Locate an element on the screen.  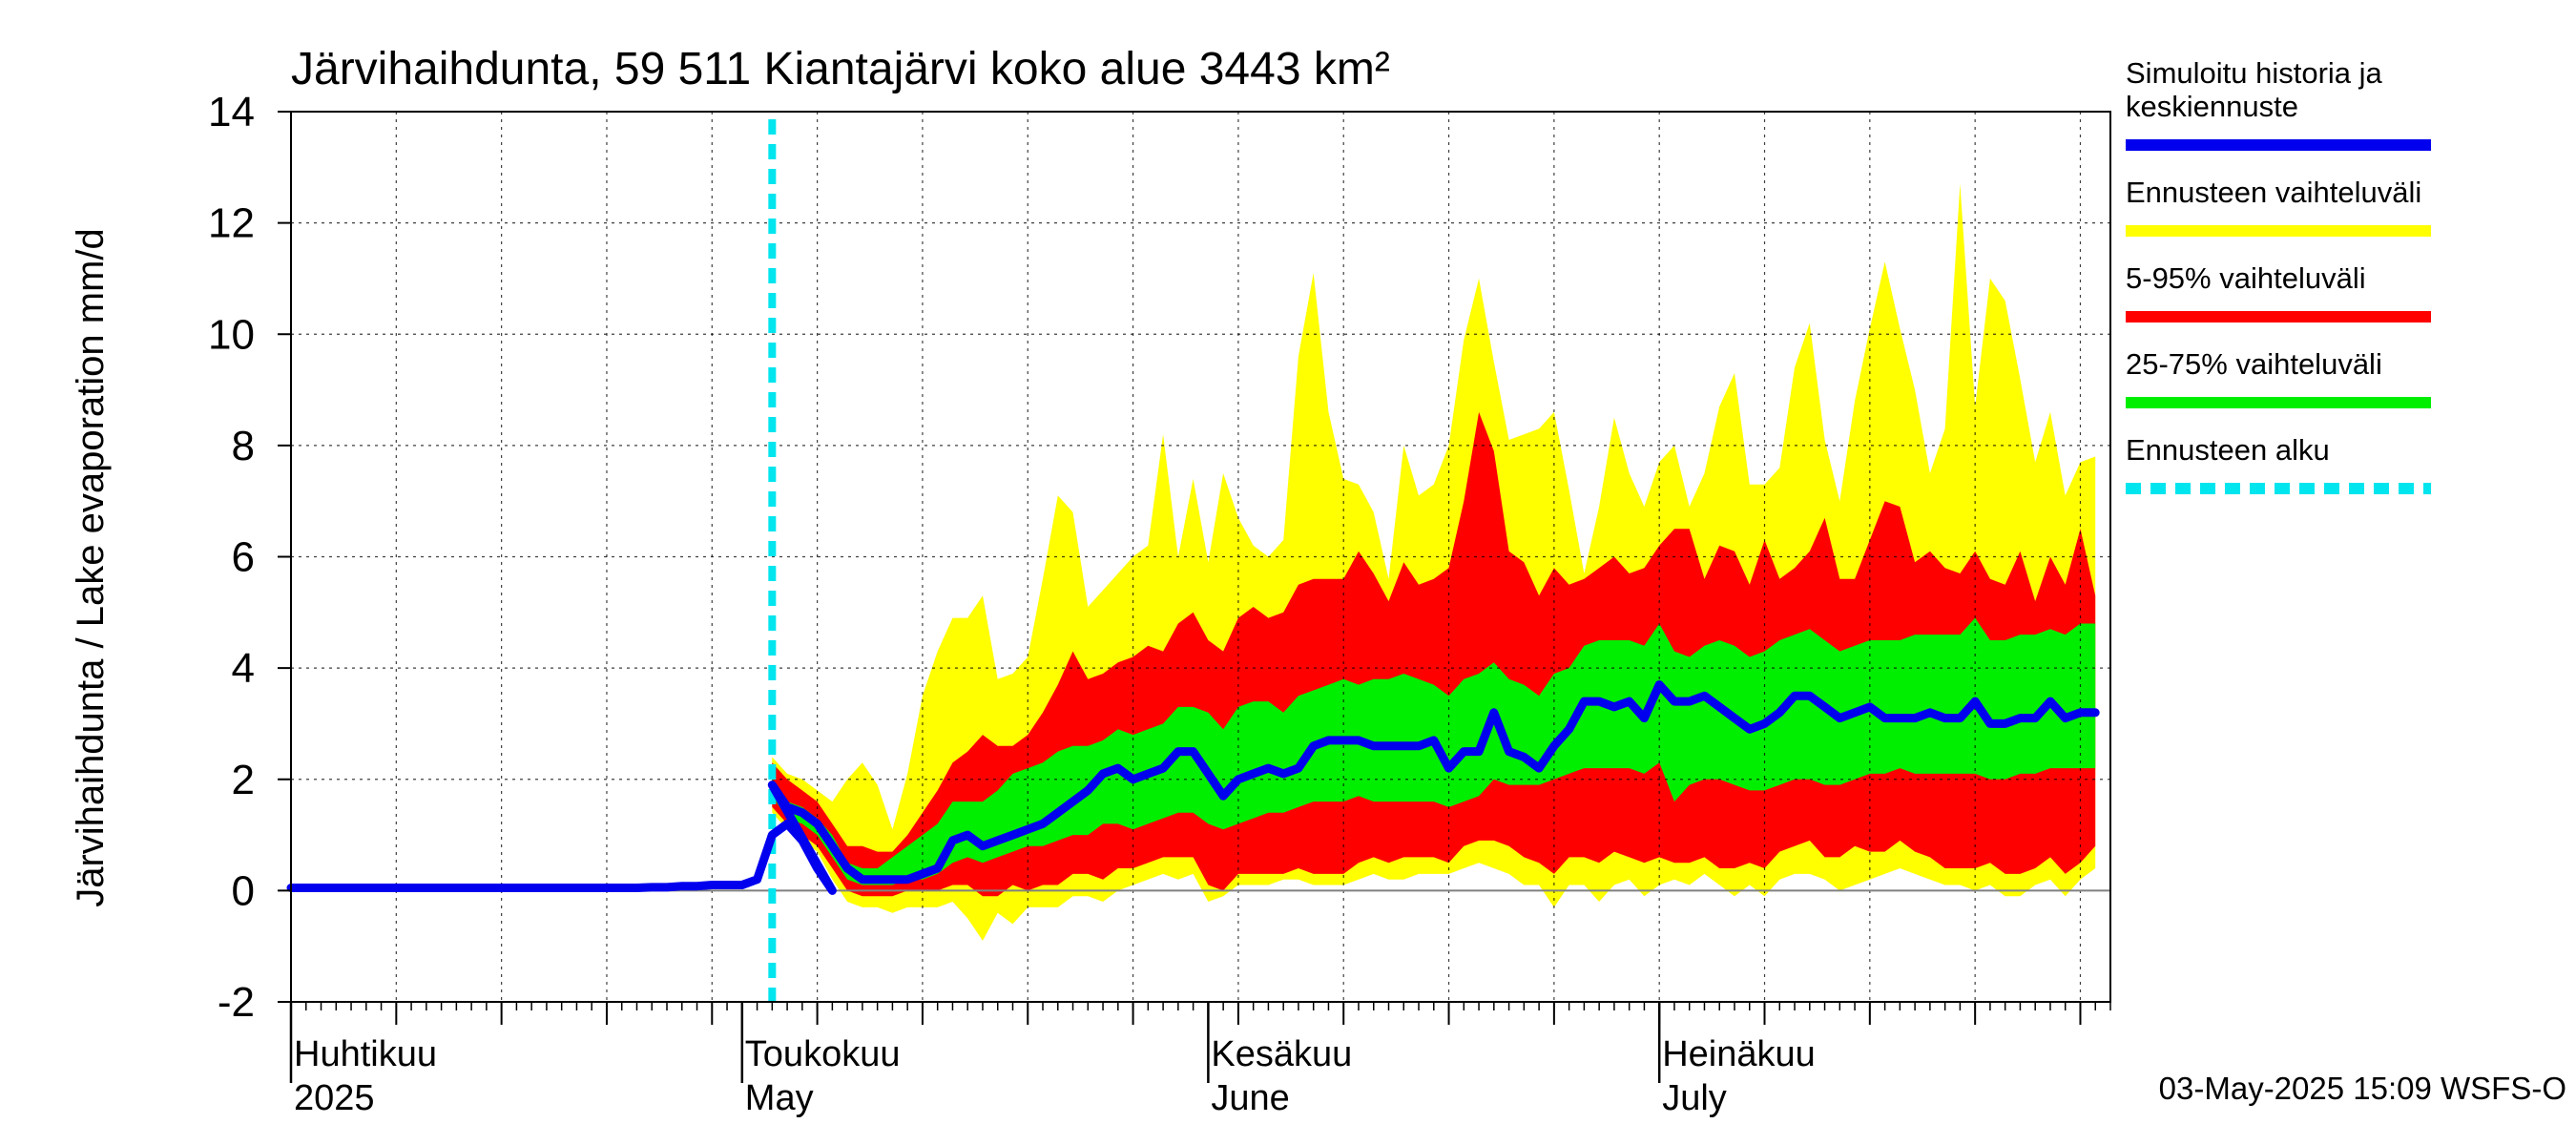
legend-label: Ennusteen alku is located at coordinates (2228, 450).